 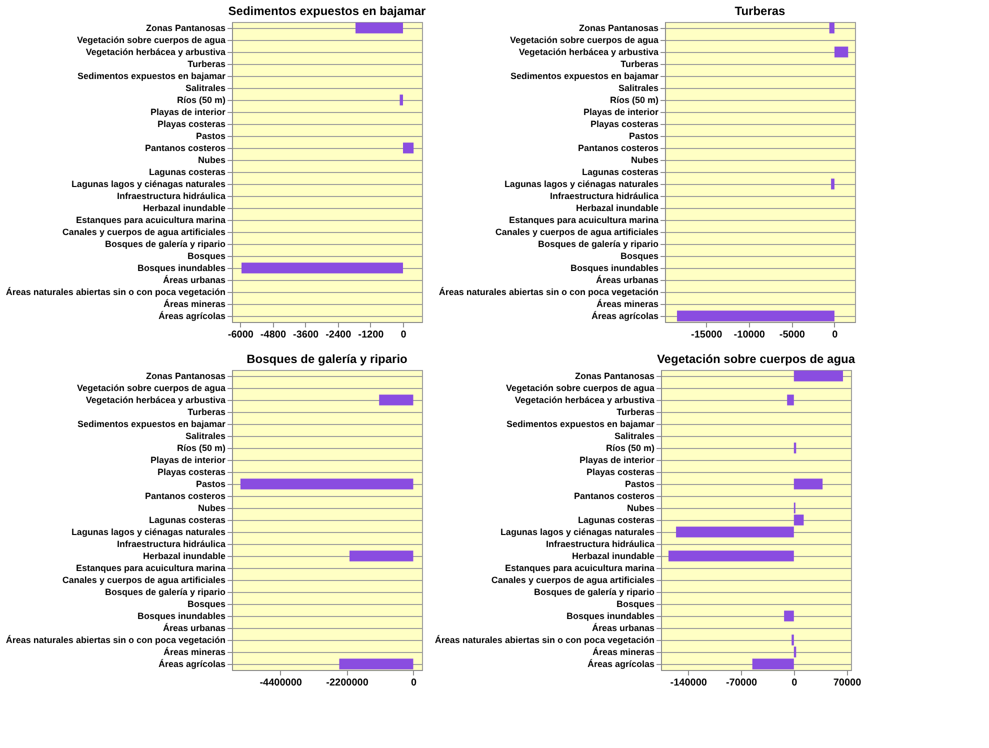 What do you see at coordinates (273, 335) in the screenshot?
I see `x-tick-label: -4800` at bounding box center [273, 335].